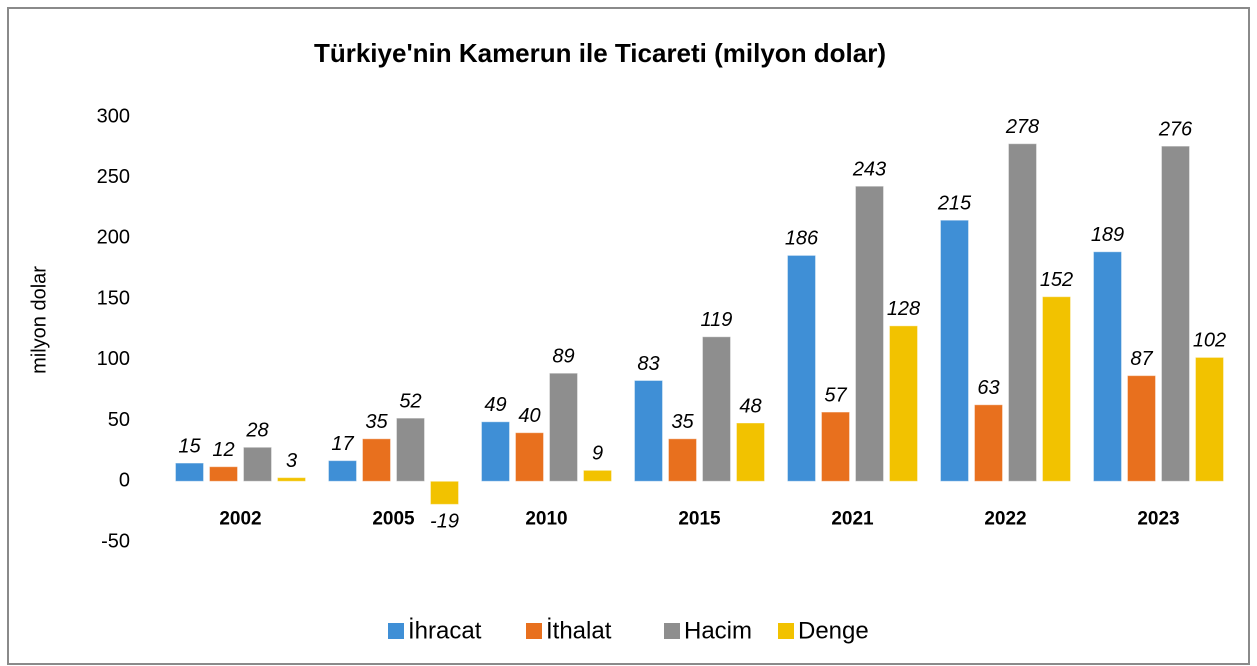 The width and height of the screenshot is (1257, 666). What do you see at coordinates (113, 238) in the screenshot?
I see `y-tick-label: 200` at bounding box center [113, 238].